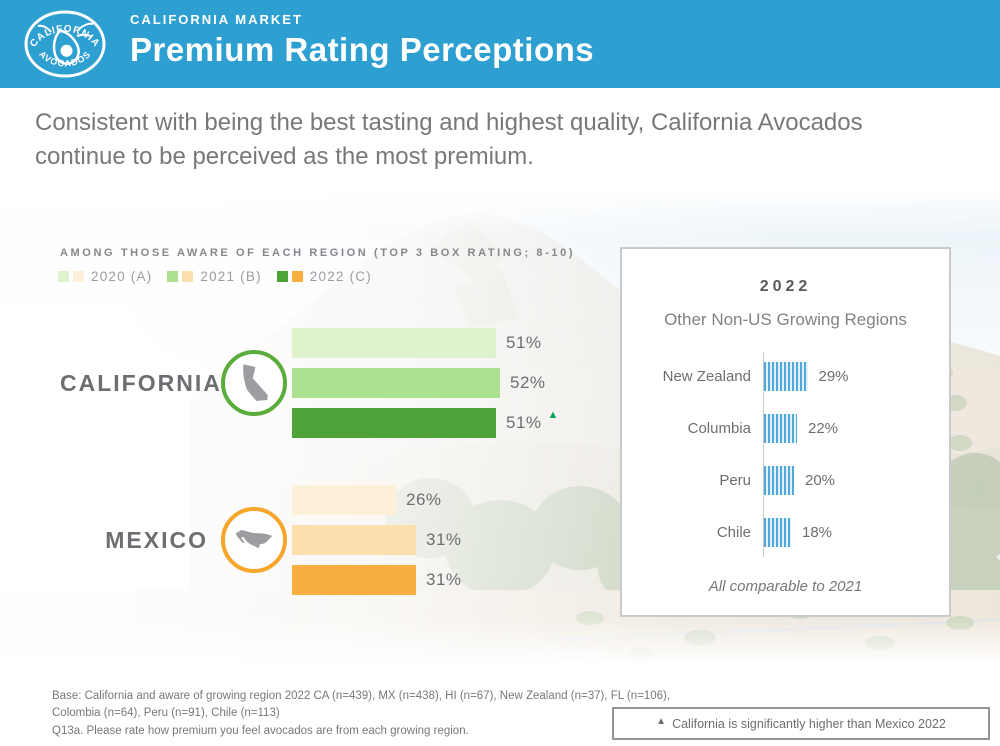 The image size is (1000, 746). I want to click on card-footnote: All comparable to 2021, so click(785, 586).